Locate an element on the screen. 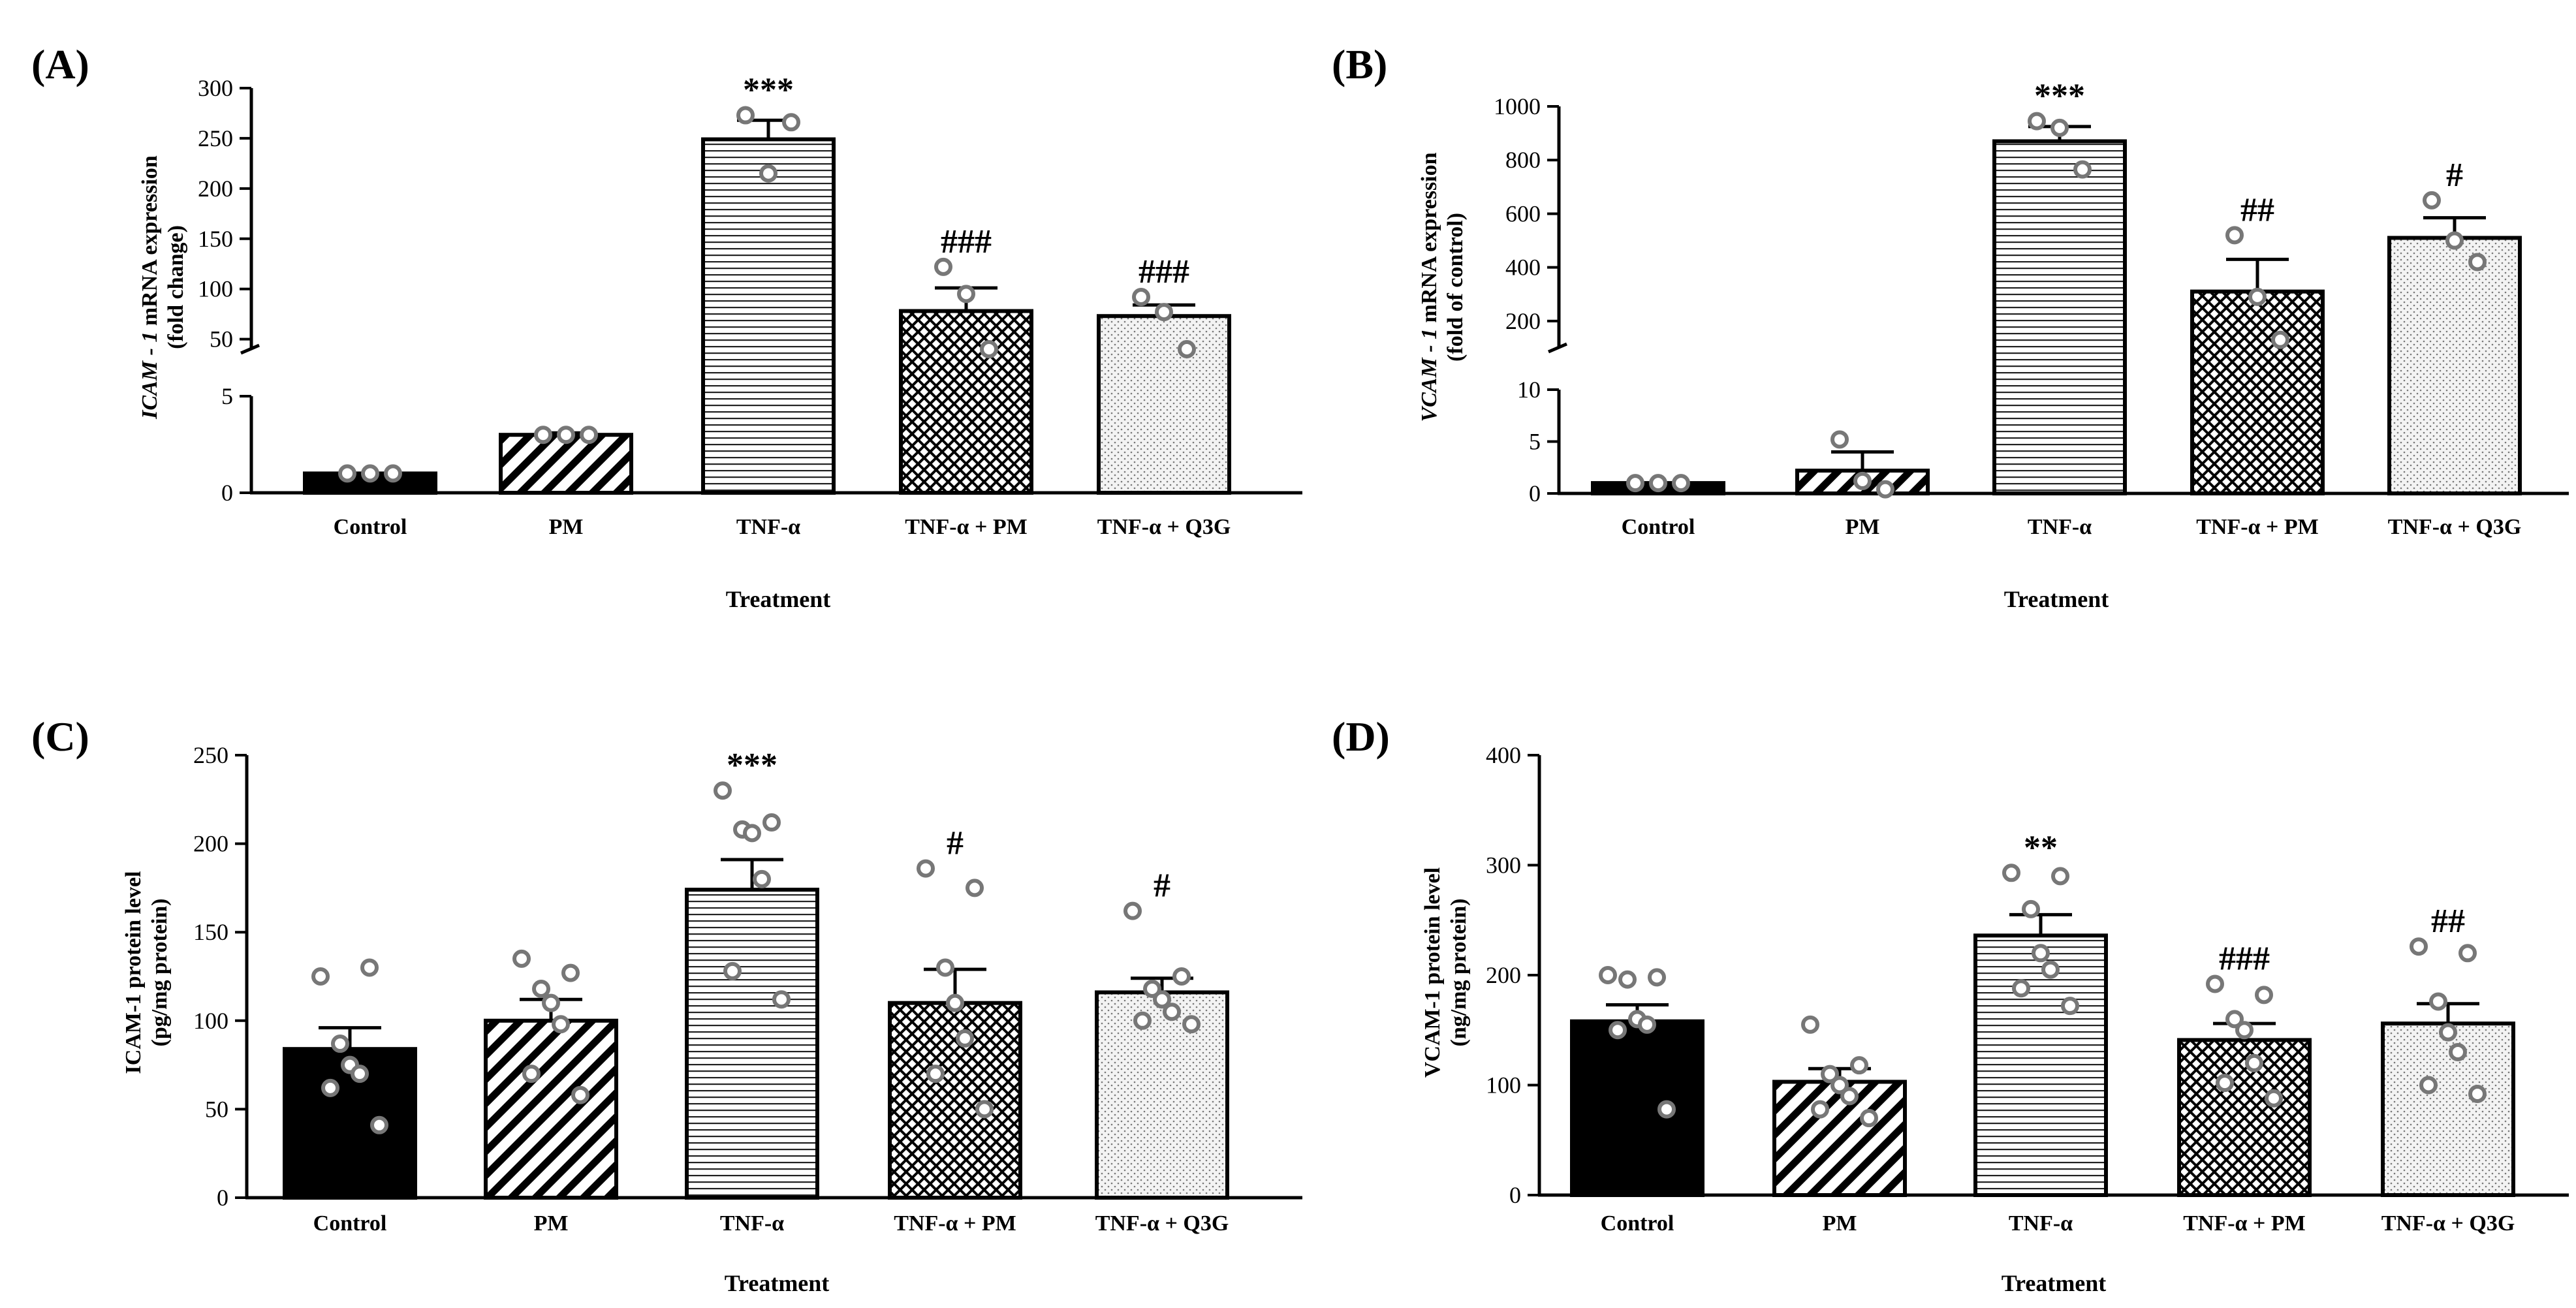  panel-a-x-tick-label: Control is located at coordinates (370, 527).